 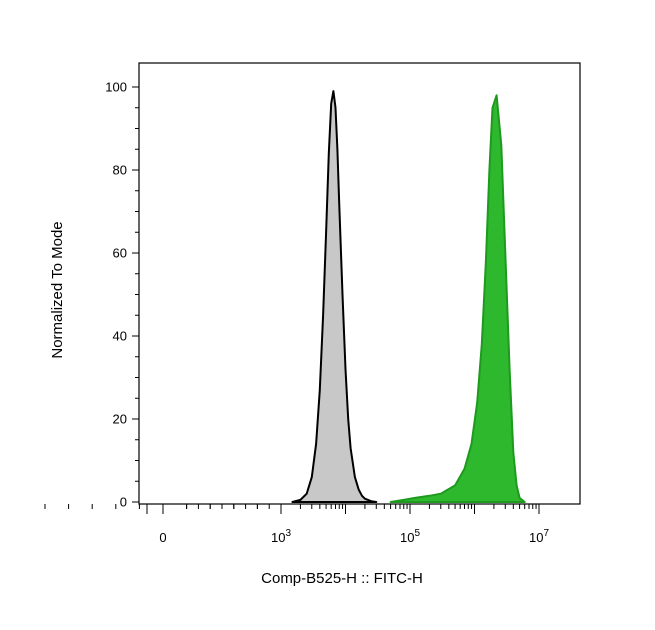 I want to click on y-tick-label: 80, so click(x=120, y=170).